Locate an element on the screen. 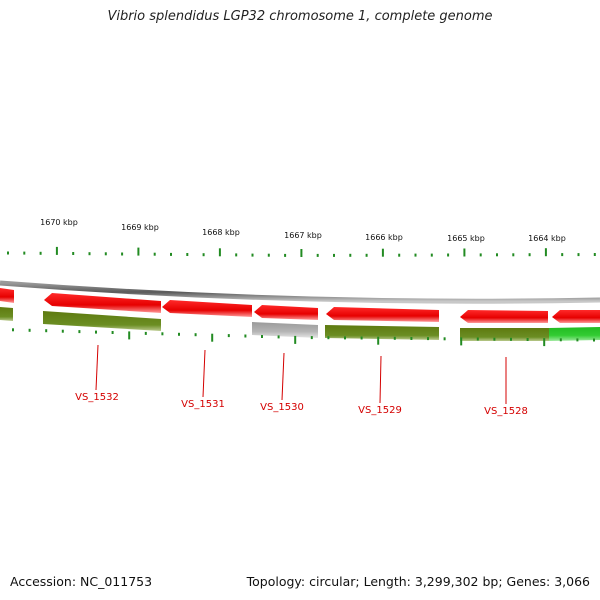 This screenshot has width=600, height=600. rna-gray-feature is located at coordinates (285, 330).